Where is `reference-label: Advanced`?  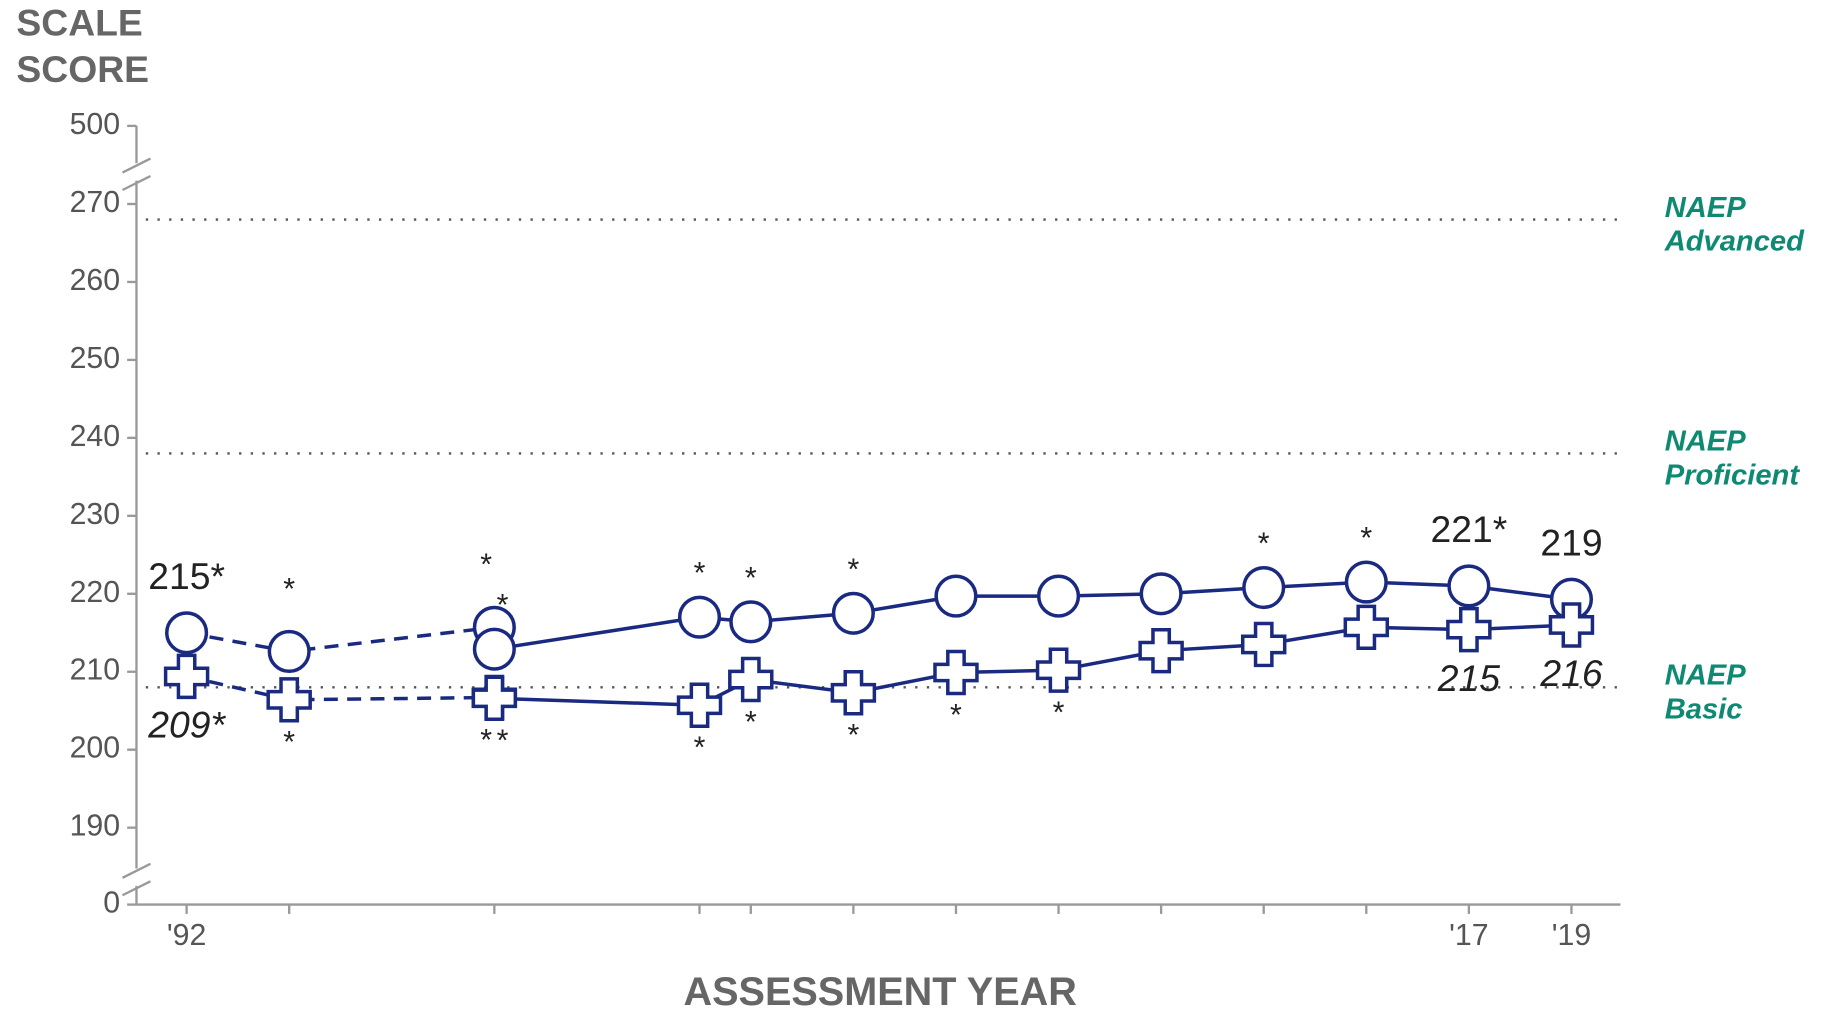 reference-label: Advanced is located at coordinates (1734, 242).